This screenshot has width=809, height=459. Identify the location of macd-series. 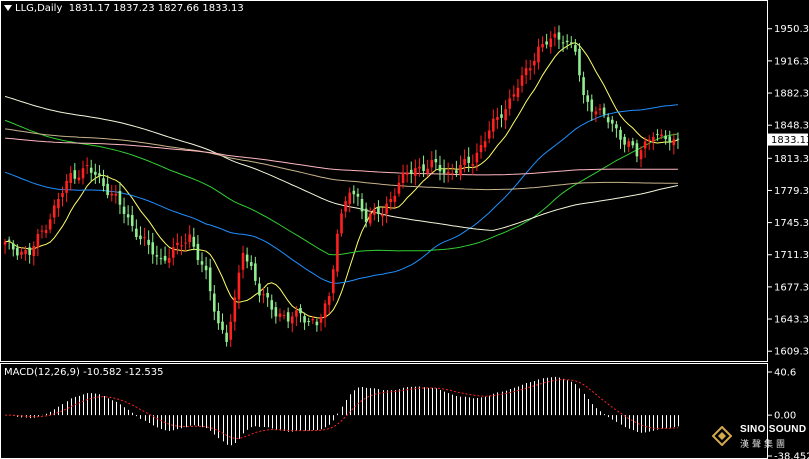
(342, 411).